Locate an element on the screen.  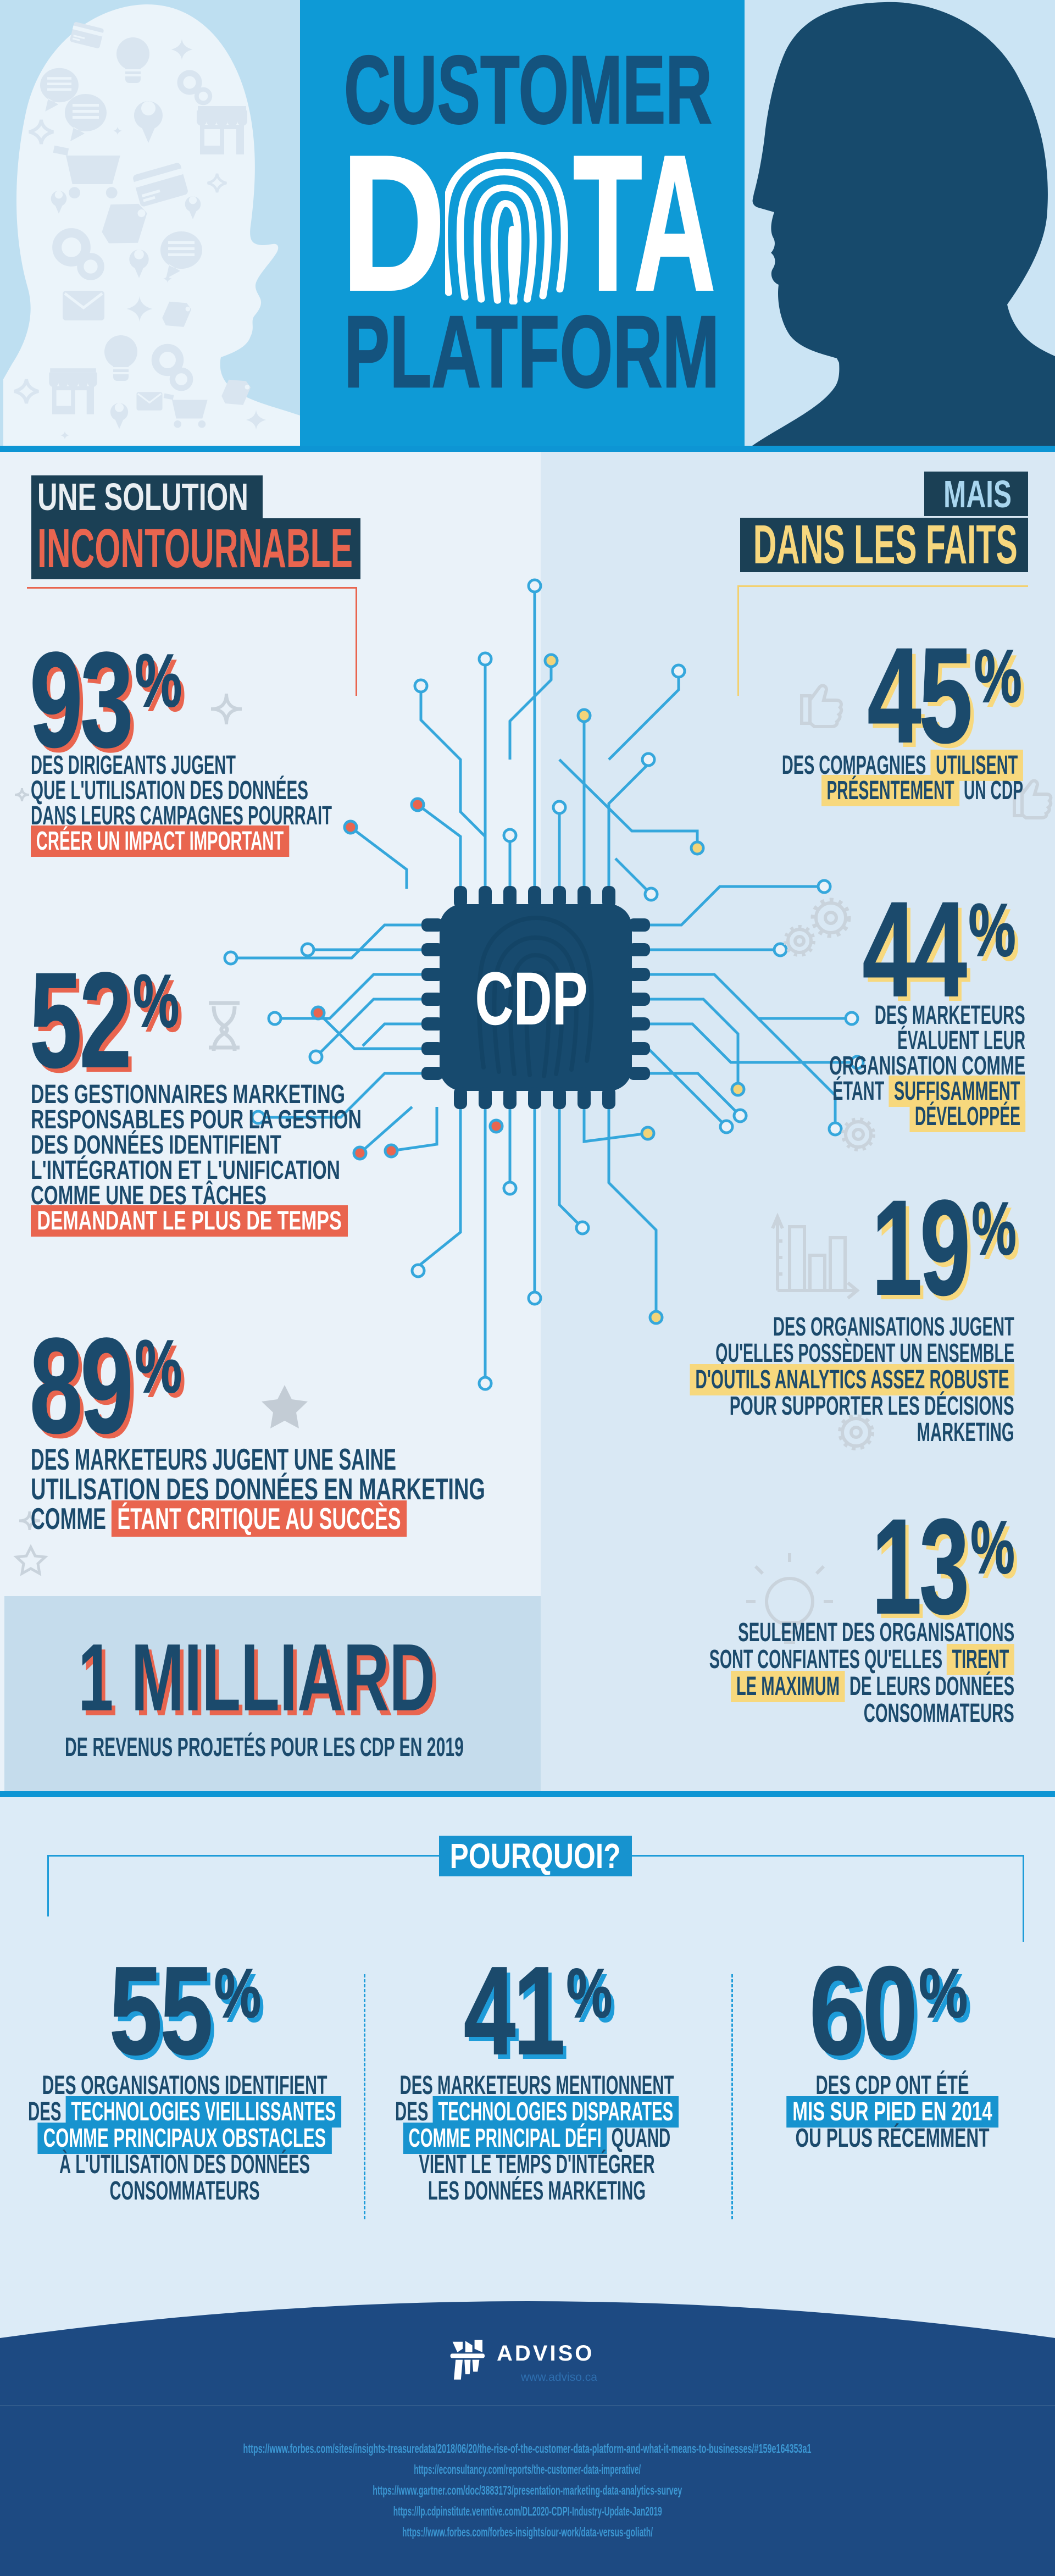
svg-text: www.adviso.ca is located at coordinates (558, 2377).